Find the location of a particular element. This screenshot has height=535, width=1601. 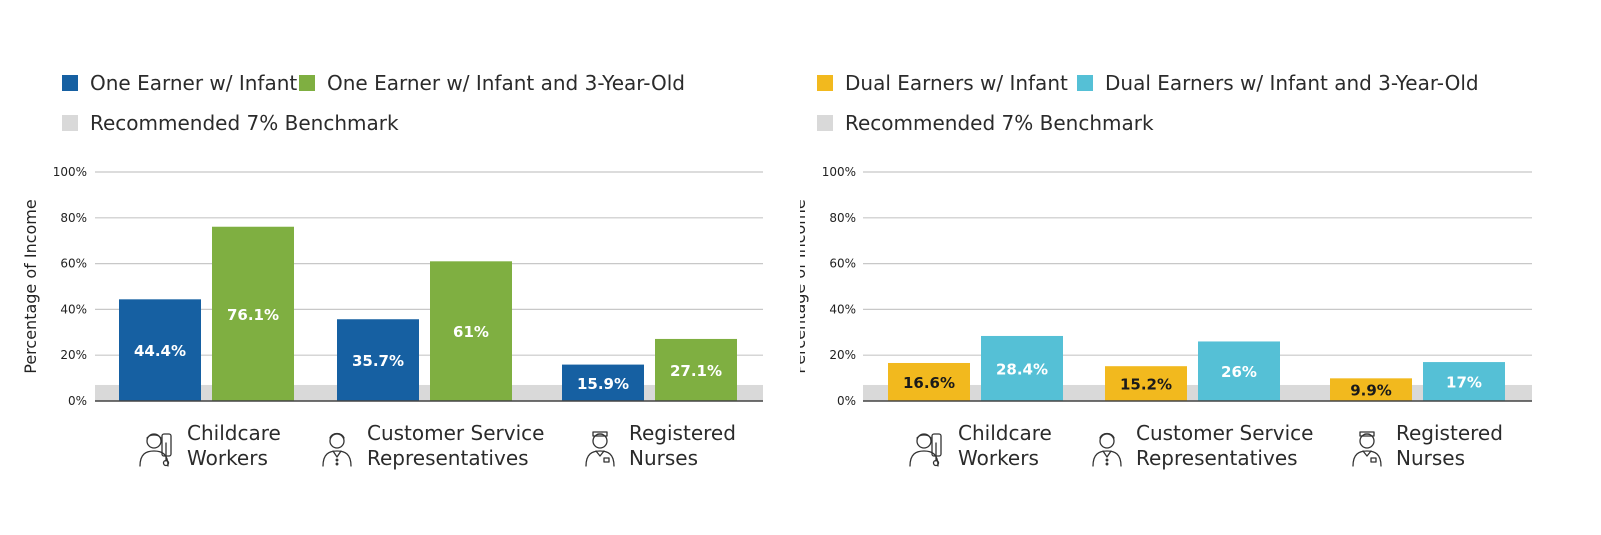

legend-item-one-earner-infant-3yo: One Earner w/ Infant and 3-Year-Old is located at coordinates (492, 83).